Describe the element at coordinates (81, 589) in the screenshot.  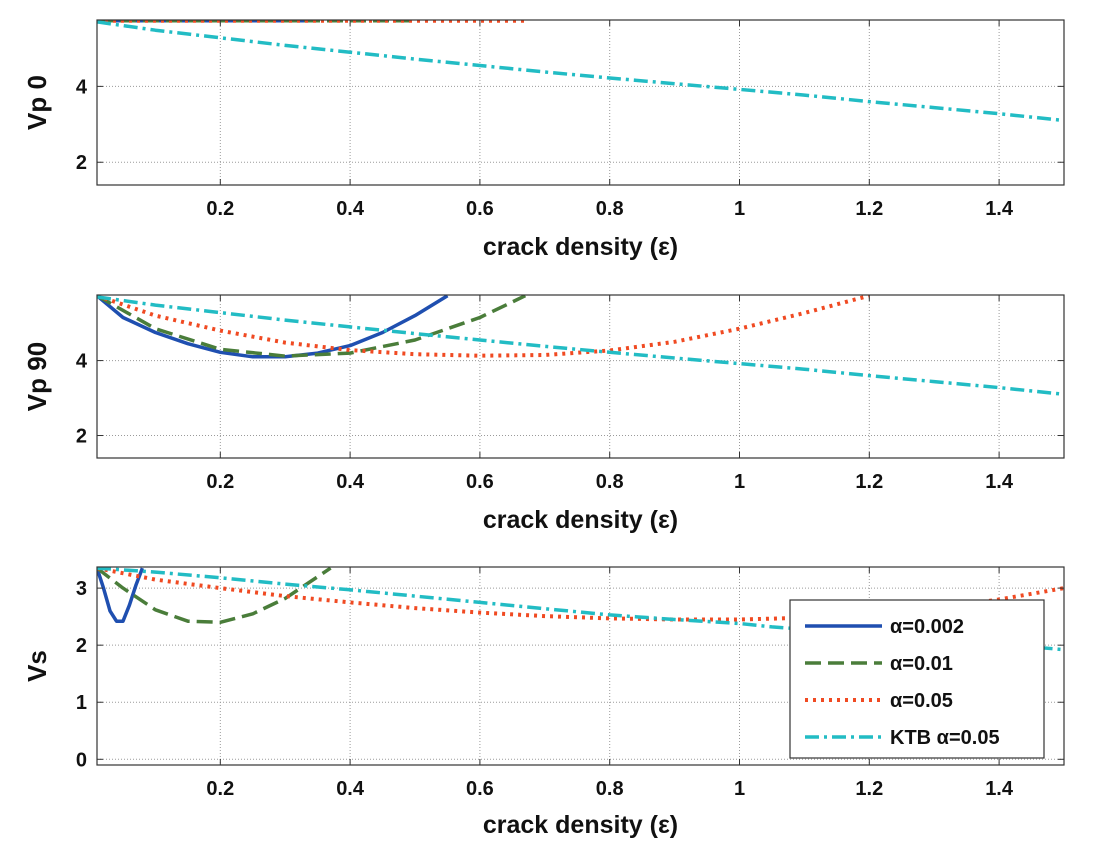
I see `y-tick-label: 3` at that location.